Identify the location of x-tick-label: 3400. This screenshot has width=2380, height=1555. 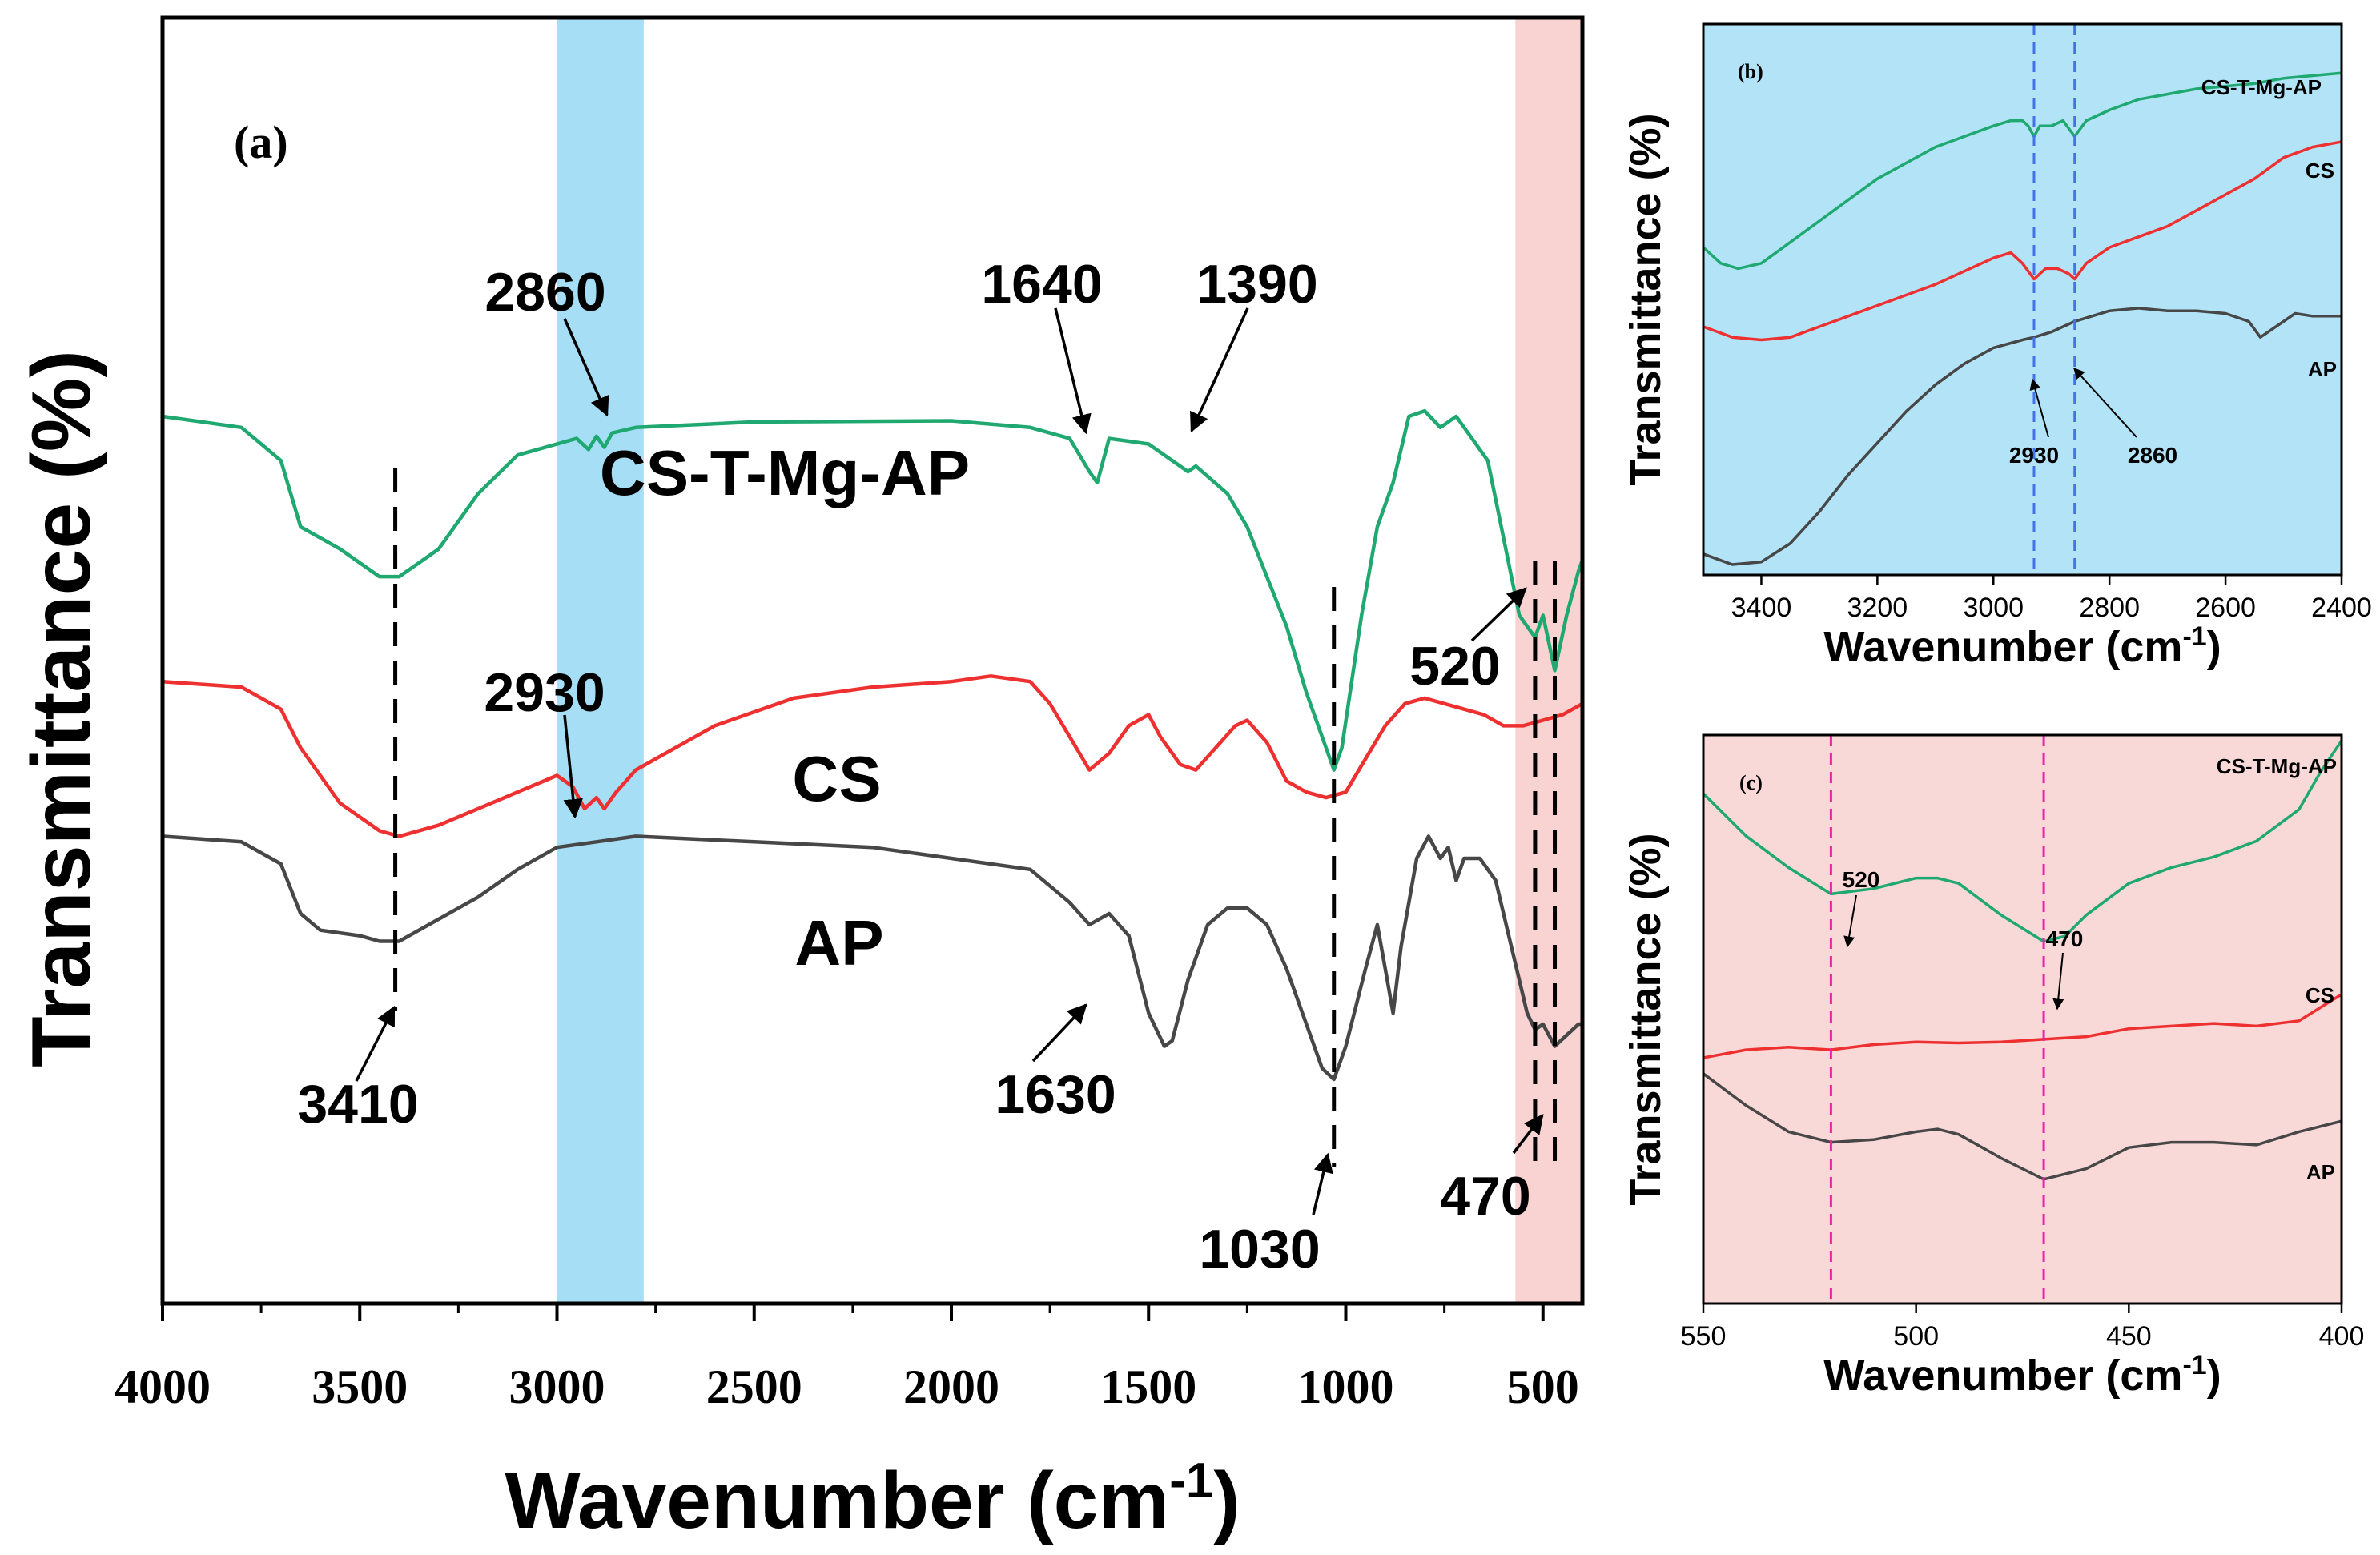
(1762, 608).